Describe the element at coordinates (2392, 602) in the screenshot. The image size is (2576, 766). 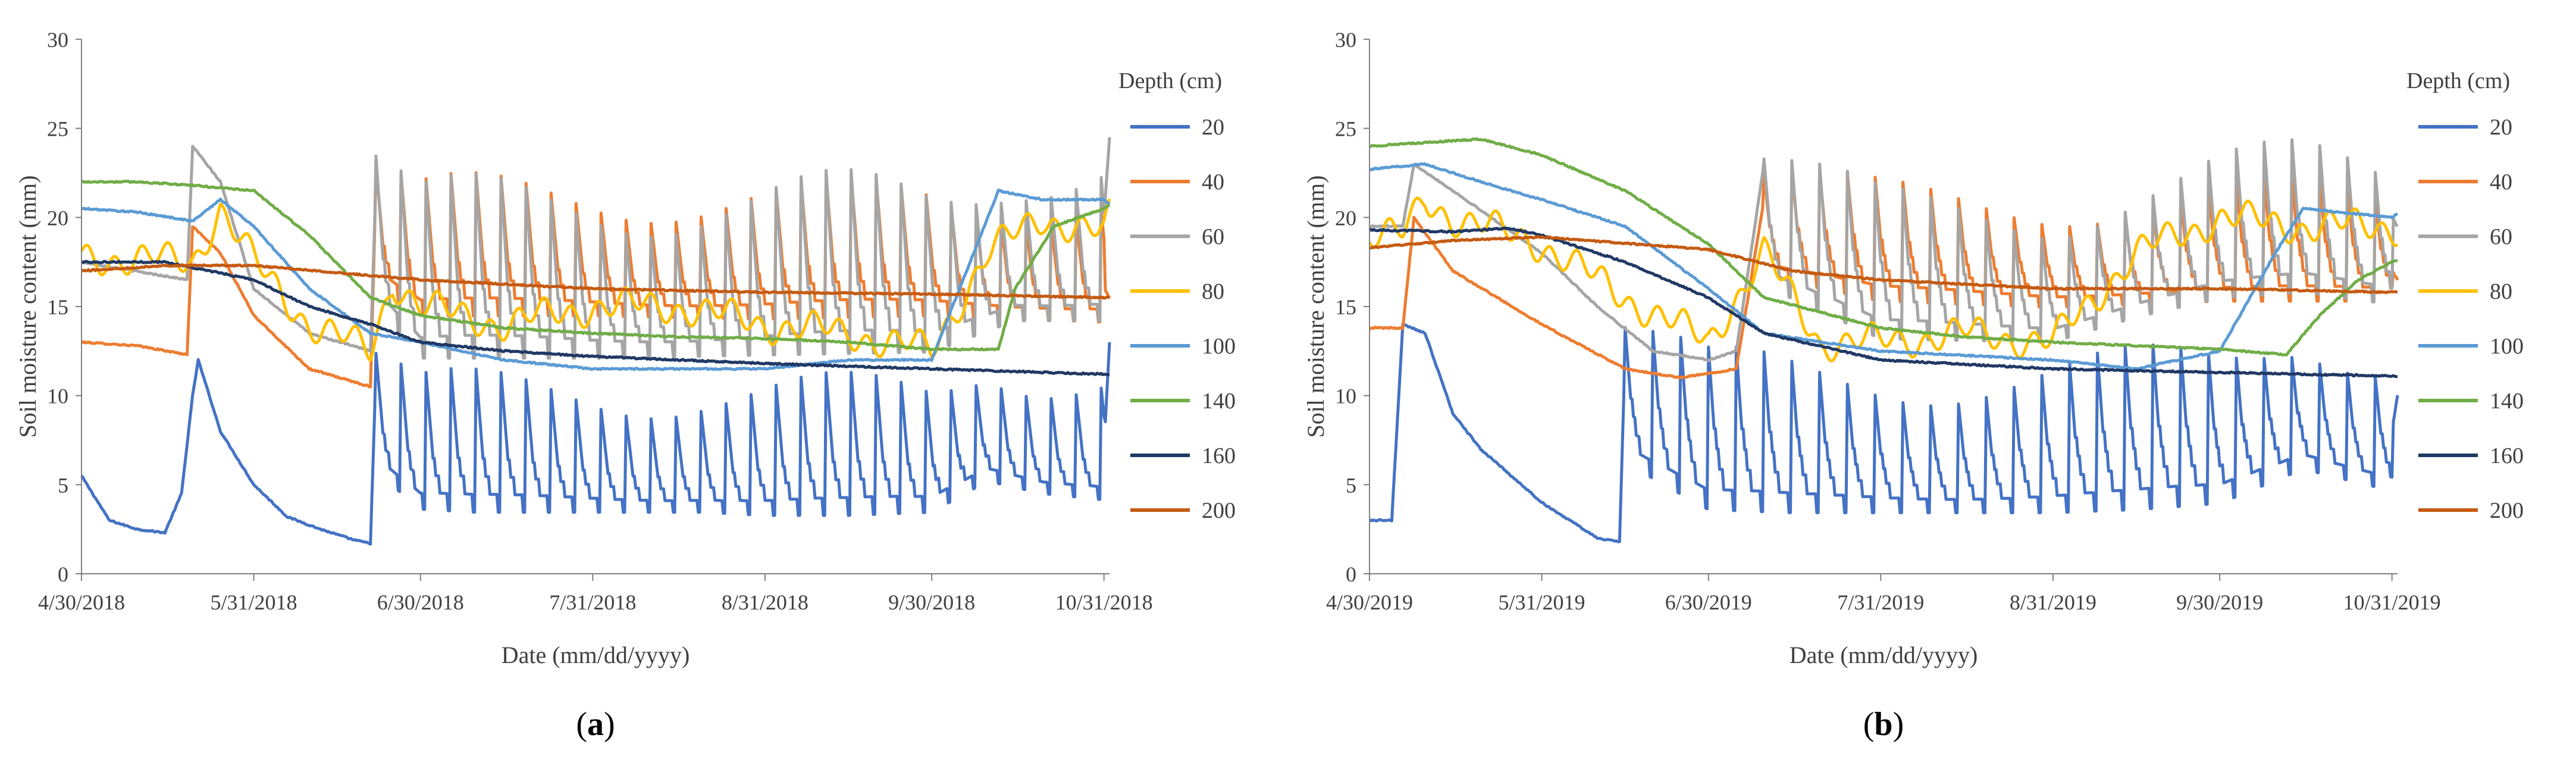
I see `x-tick-label: 10/31/2019` at that location.